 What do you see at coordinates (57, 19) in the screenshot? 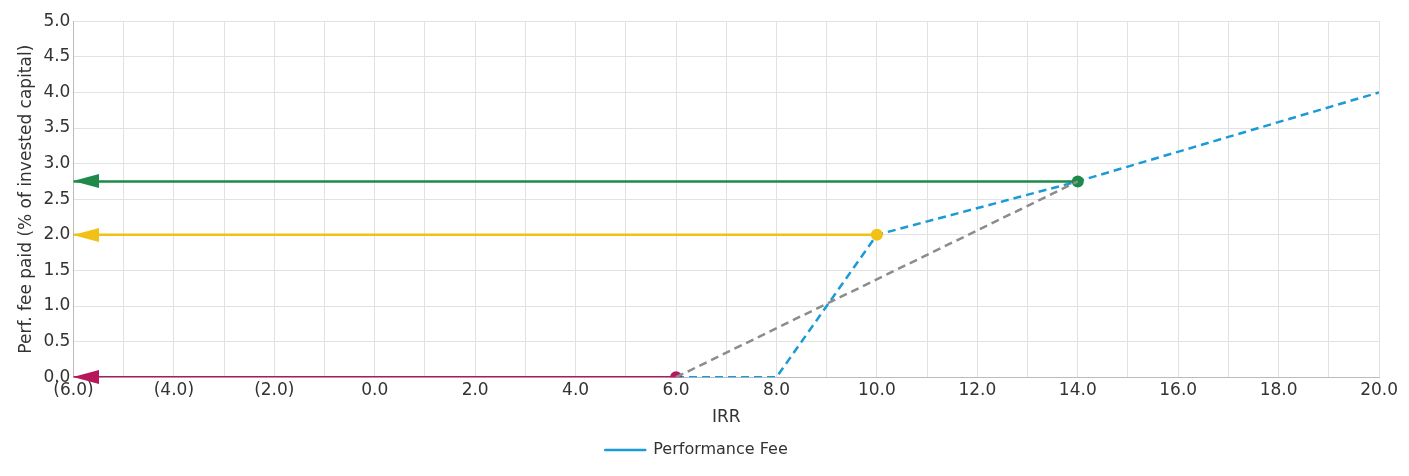
I see `y-tick-label: 5.0` at bounding box center [57, 19].